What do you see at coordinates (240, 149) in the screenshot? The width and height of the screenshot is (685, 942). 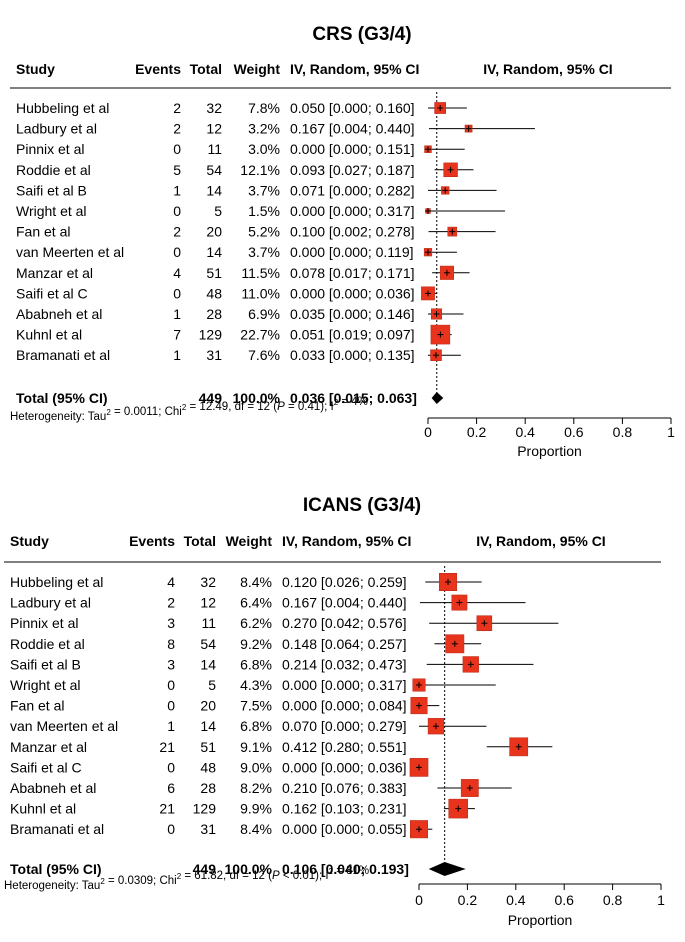 I see `study-row: Pinnix et al 0 11 3.0% 0.000 [0.000; 0.151]` at bounding box center [240, 149].